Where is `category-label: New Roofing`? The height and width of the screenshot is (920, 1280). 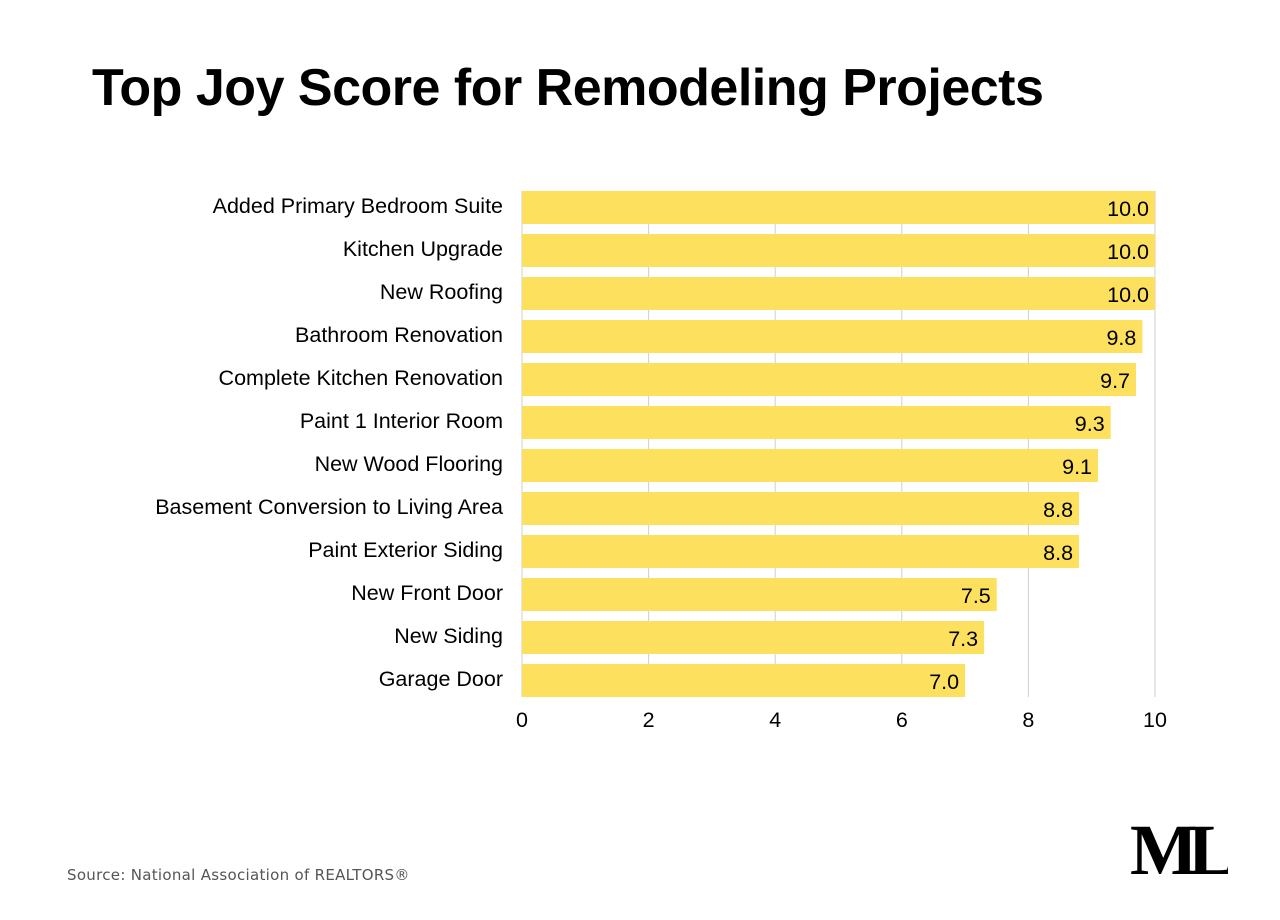
category-label: New Roofing is located at coordinates (441, 292).